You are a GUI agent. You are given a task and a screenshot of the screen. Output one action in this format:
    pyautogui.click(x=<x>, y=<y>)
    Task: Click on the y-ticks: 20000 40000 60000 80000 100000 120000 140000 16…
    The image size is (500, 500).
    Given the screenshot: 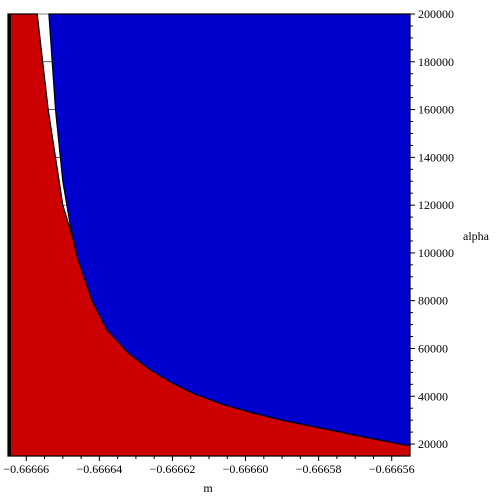 What is the action you would take?
    pyautogui.click(x=432, y=229)
    